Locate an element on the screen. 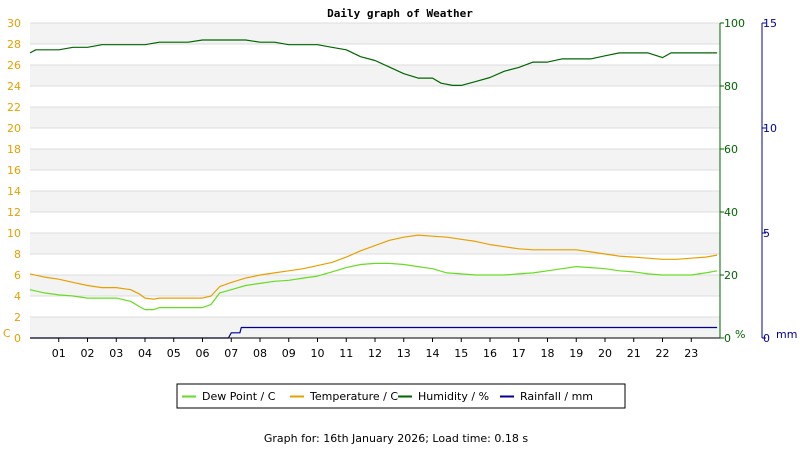  temperature-tick-label: 18 is located at coordinates (14, 149).